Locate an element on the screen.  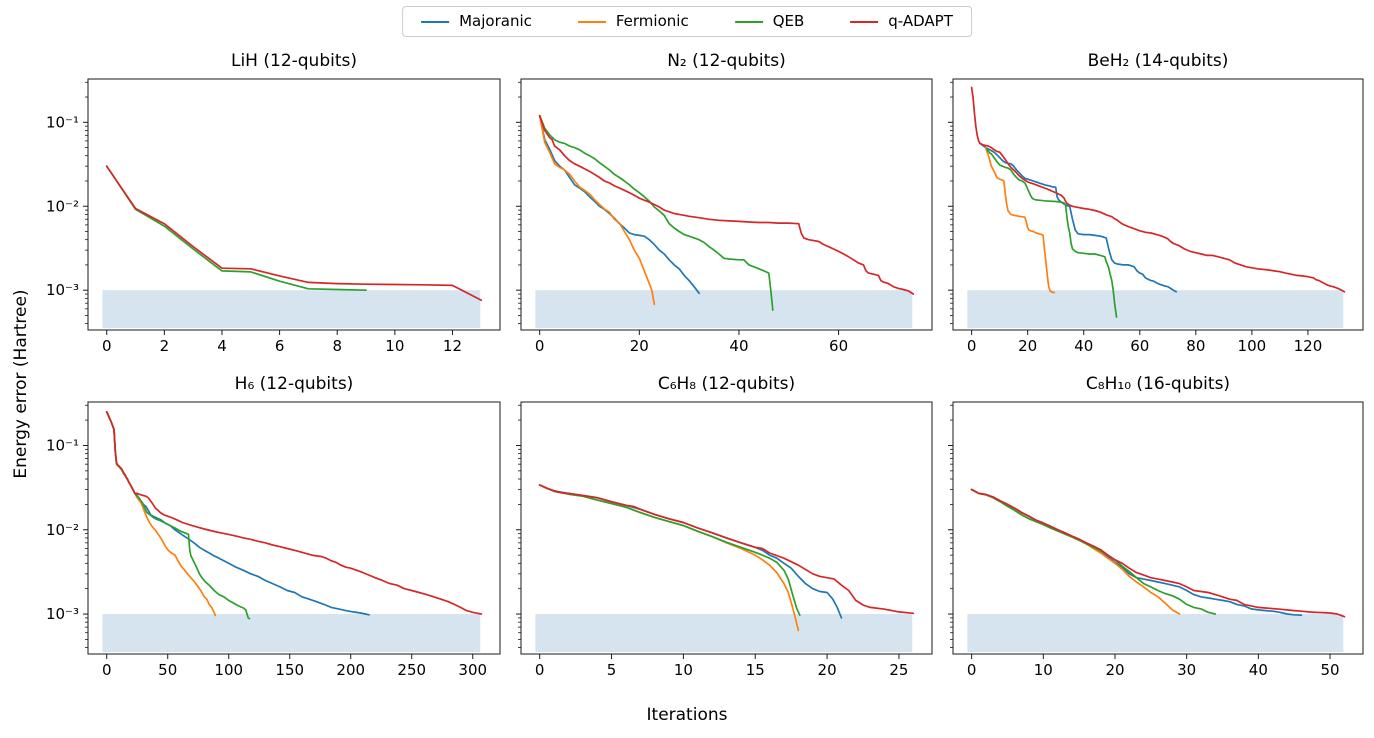
subplot-lih-title: LiH (12-qubits) is located at coordinates (293, 61).